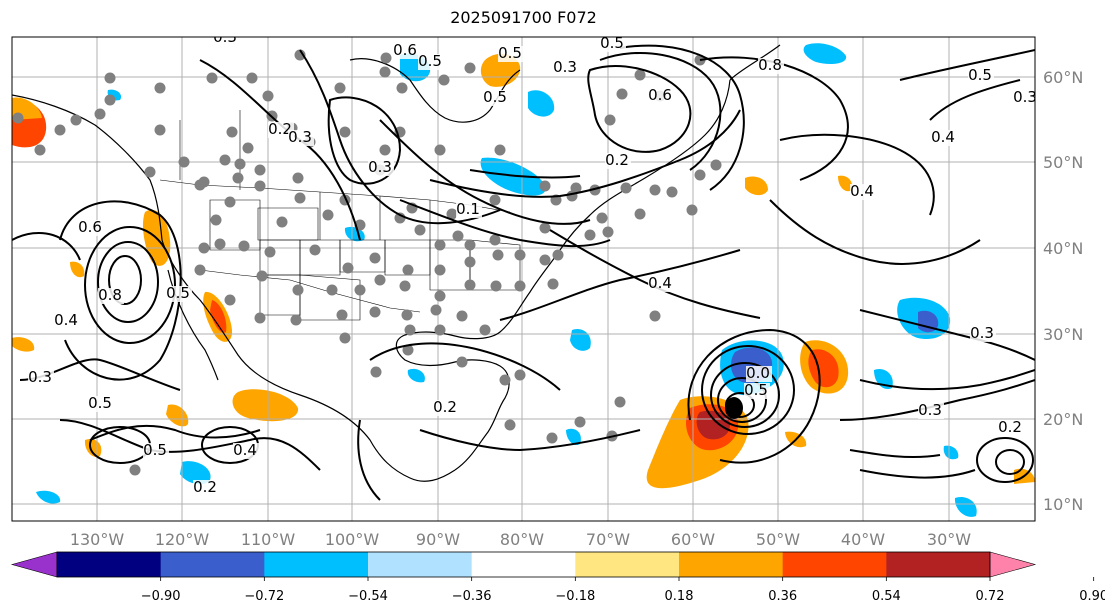 This screenshot has width=1105, height=615. I want to click on colorbar-tick-label: 0.36, so click(782, 596).